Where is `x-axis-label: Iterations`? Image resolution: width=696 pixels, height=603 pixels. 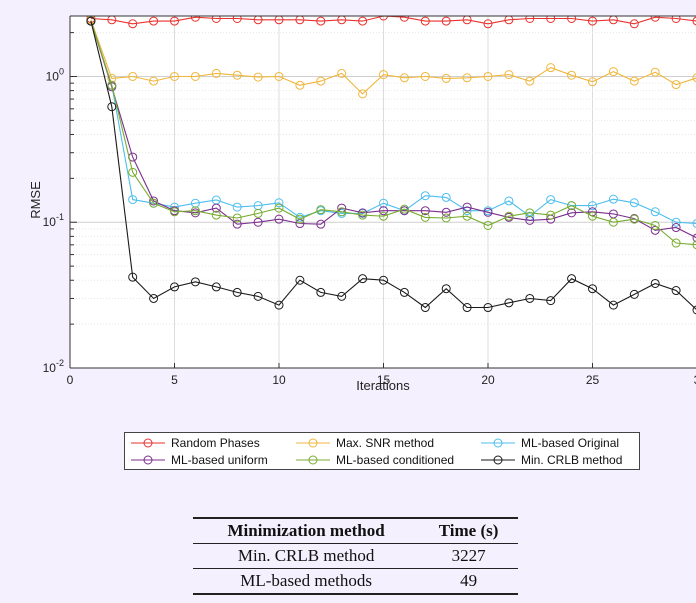 x-axis-label: Iterations is located at coordinates (383, 385).